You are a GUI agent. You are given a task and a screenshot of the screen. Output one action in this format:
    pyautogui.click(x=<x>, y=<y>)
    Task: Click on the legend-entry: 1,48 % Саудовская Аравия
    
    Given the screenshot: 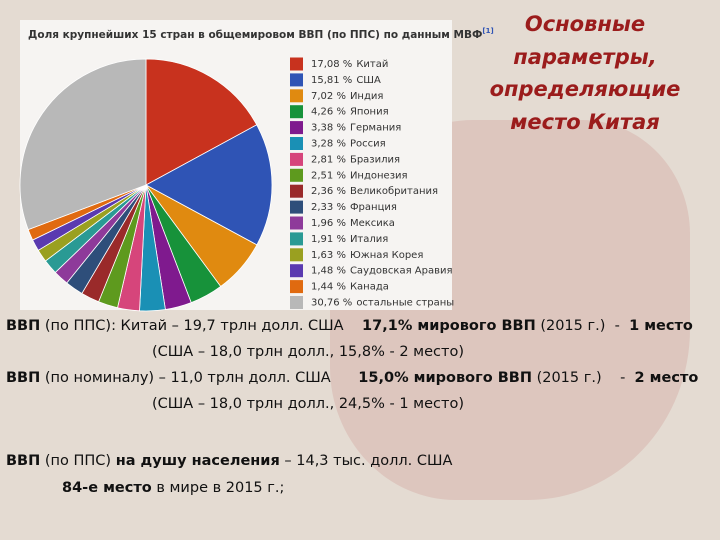 What is the action you would take?
    pyautogui.click(x=382, y=271)
    